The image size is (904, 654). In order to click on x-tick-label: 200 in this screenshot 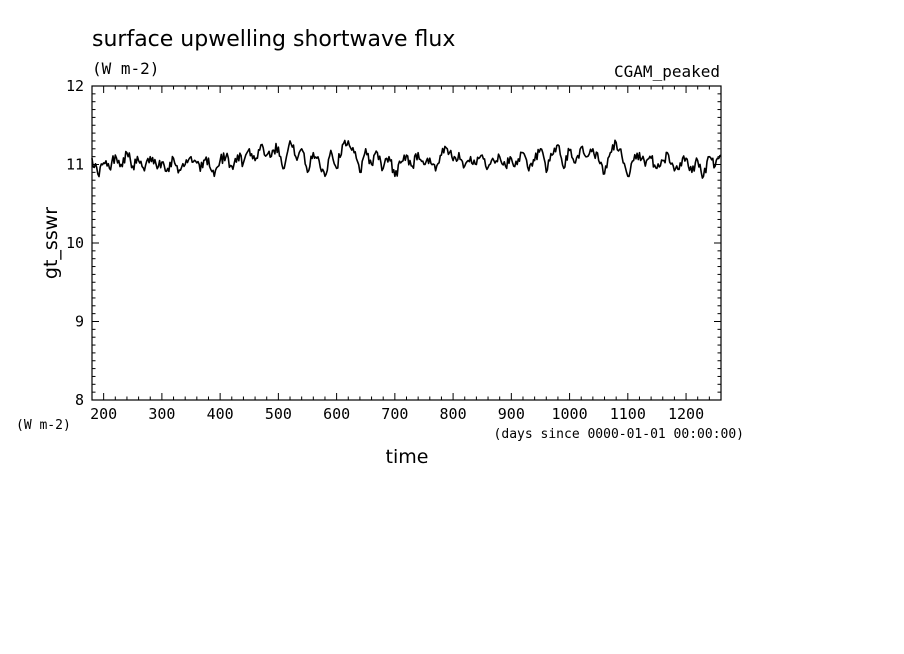, I will do `click(103, 414)`.